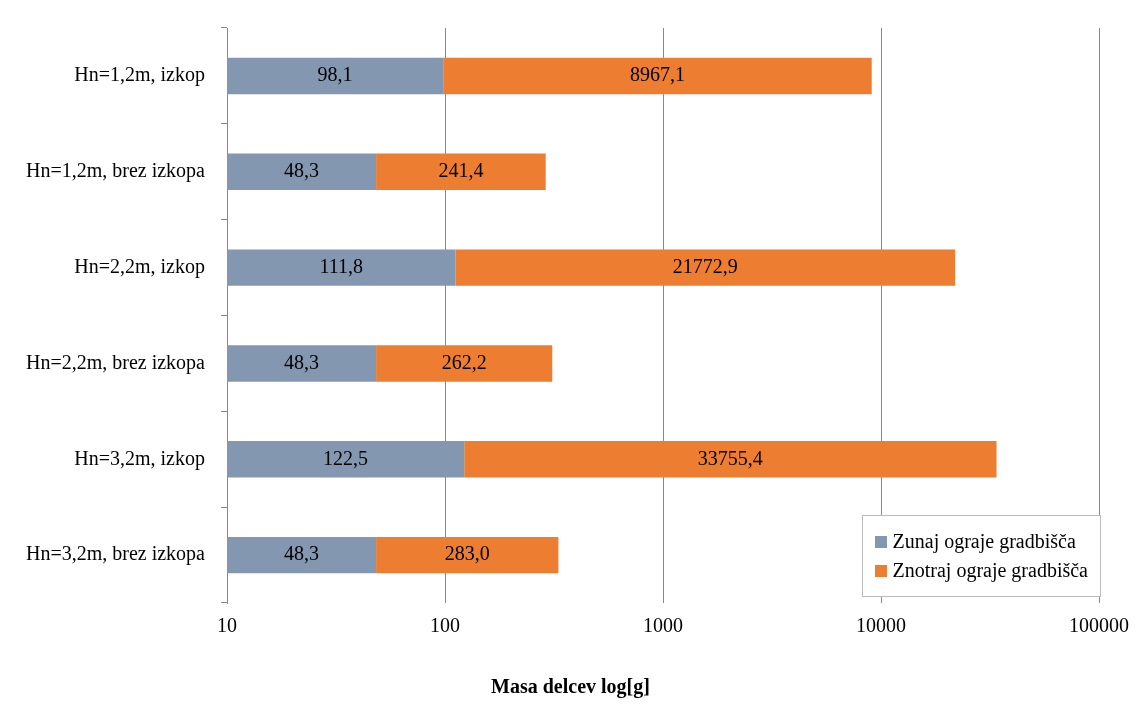 The height and width of the screenshot is (706, 1141). I want to click on x-tick-label: 100000, so click(1099, 625).